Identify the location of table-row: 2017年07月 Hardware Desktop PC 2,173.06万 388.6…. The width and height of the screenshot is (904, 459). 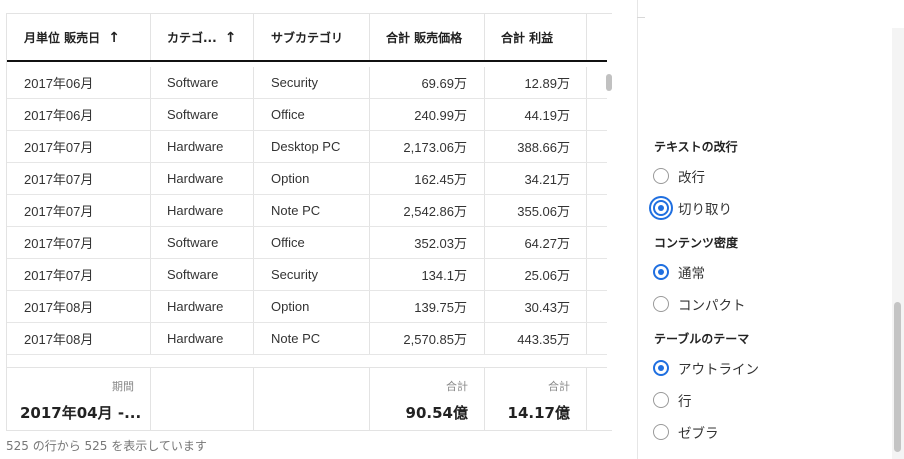
(307, 147).